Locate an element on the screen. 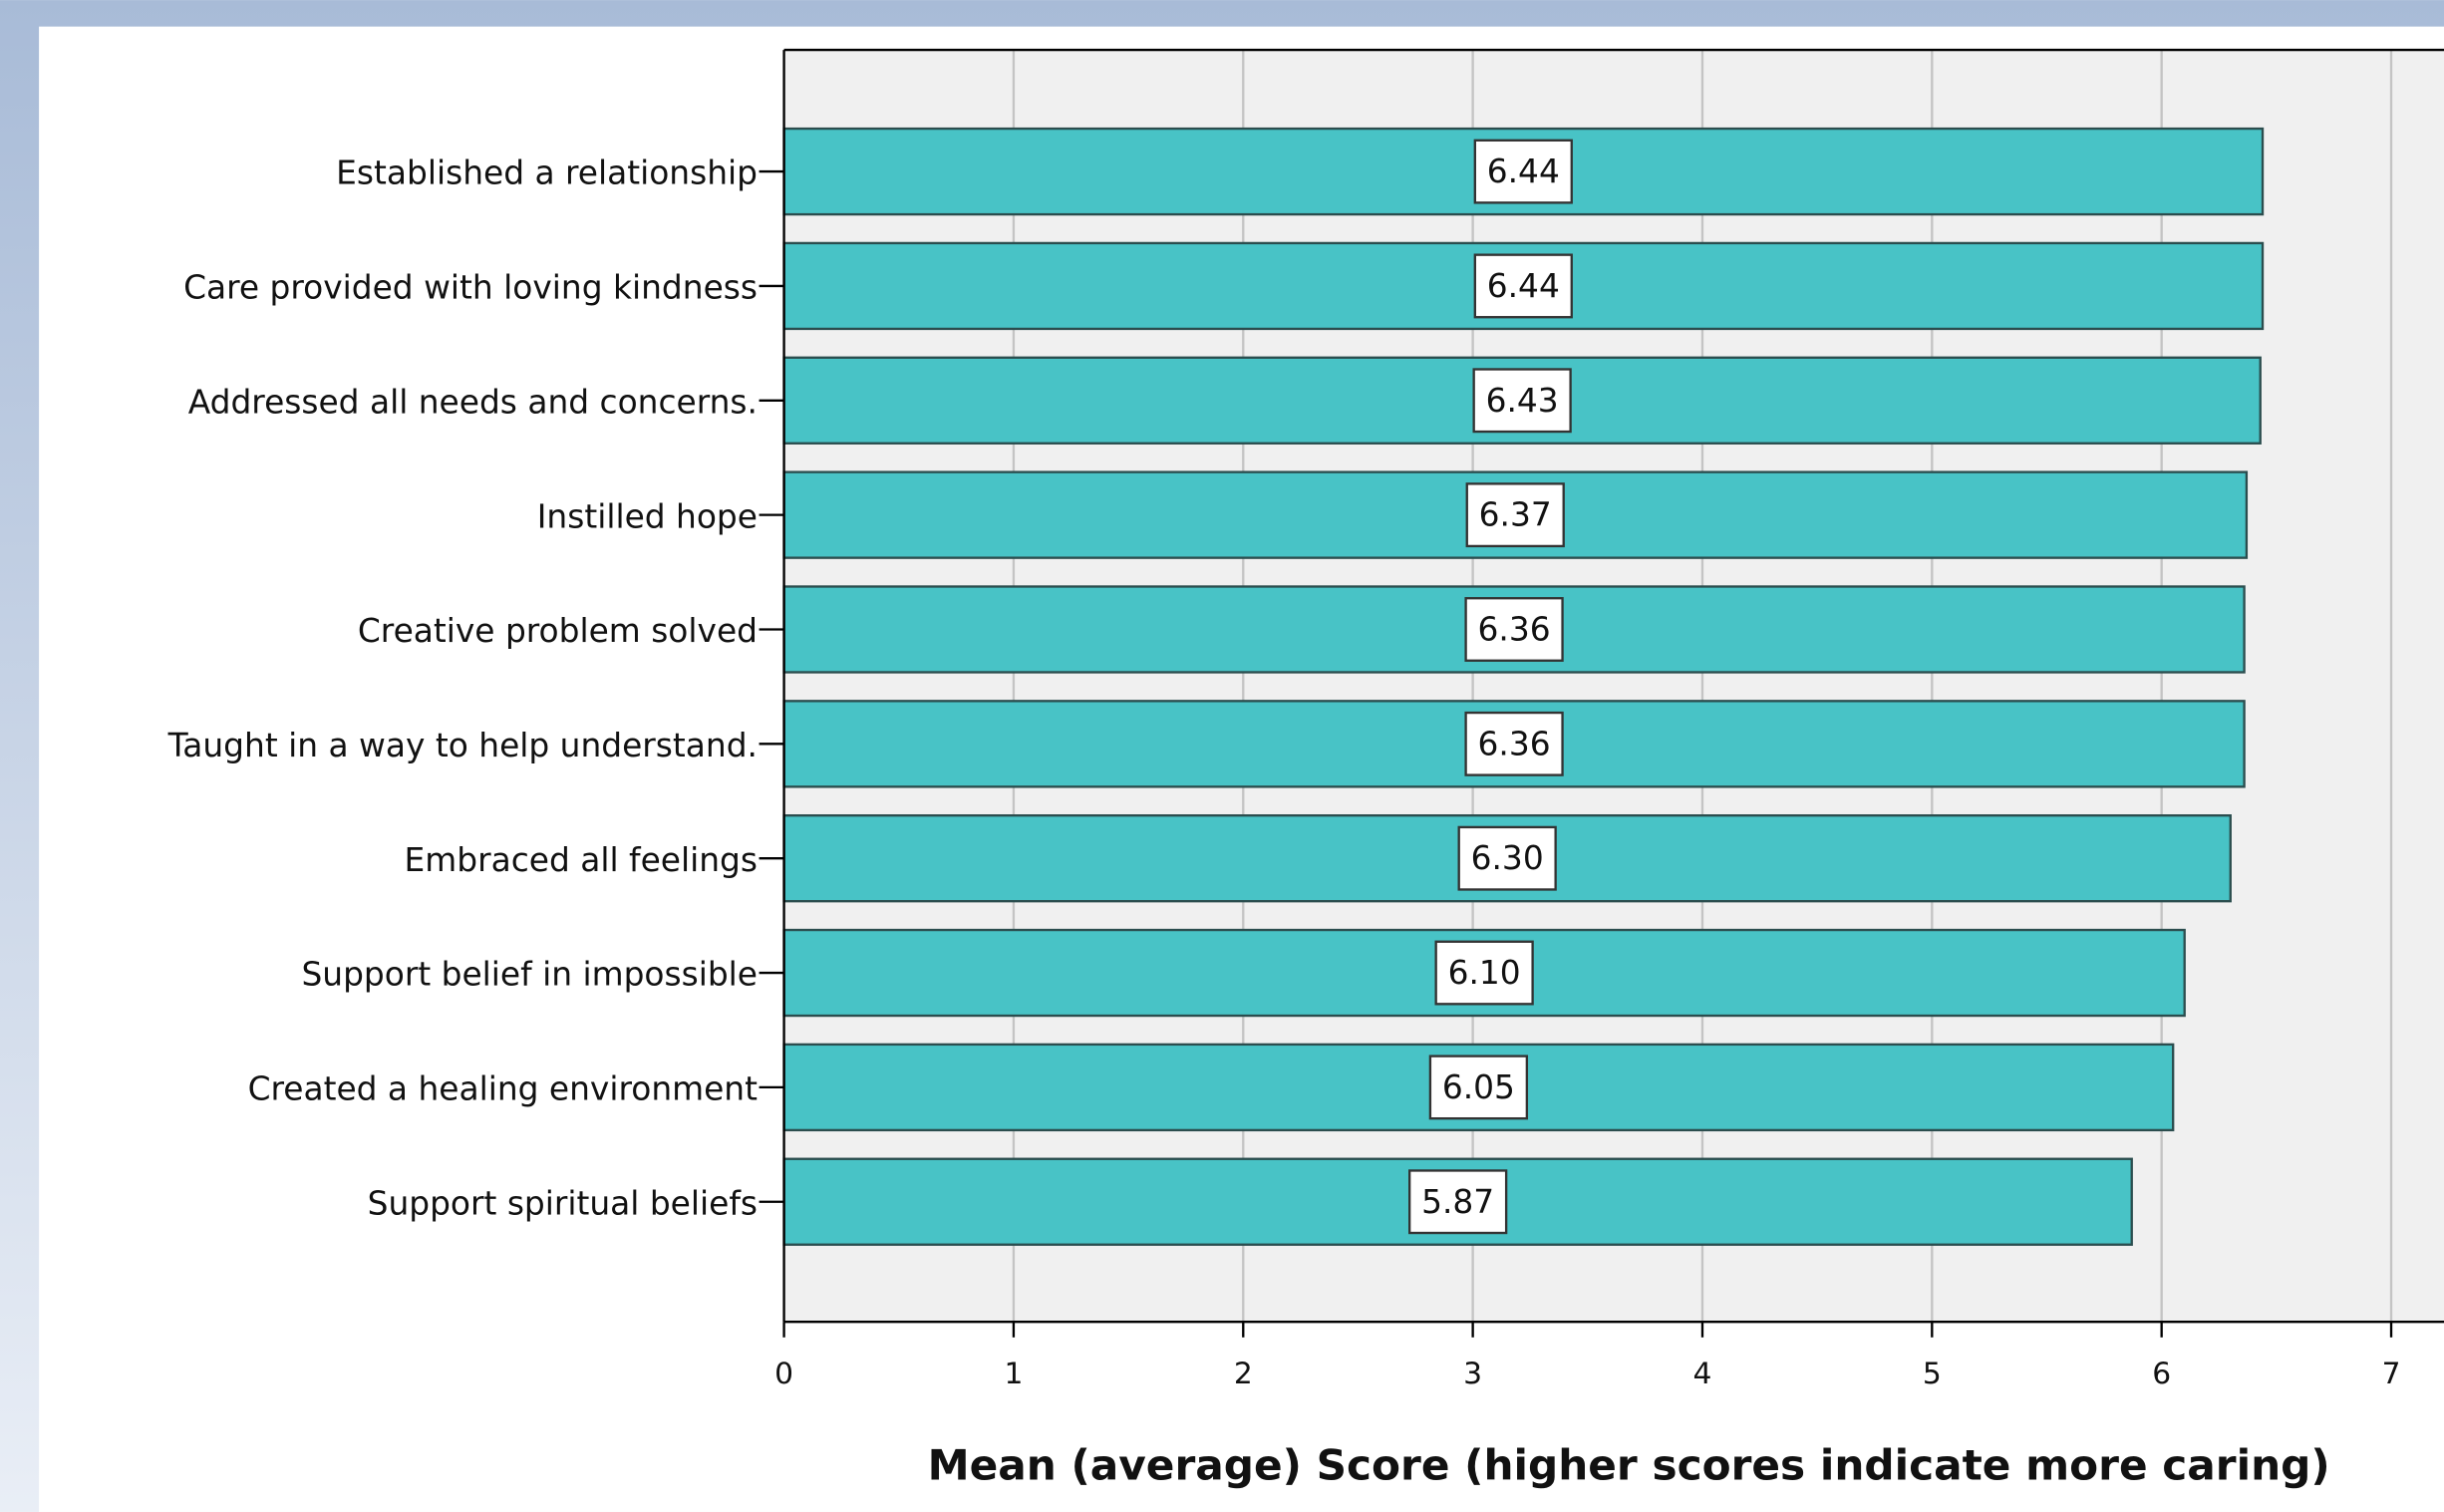  y-tick-label: Addressed all needs and concerns. is located at coordinates (473, 402).